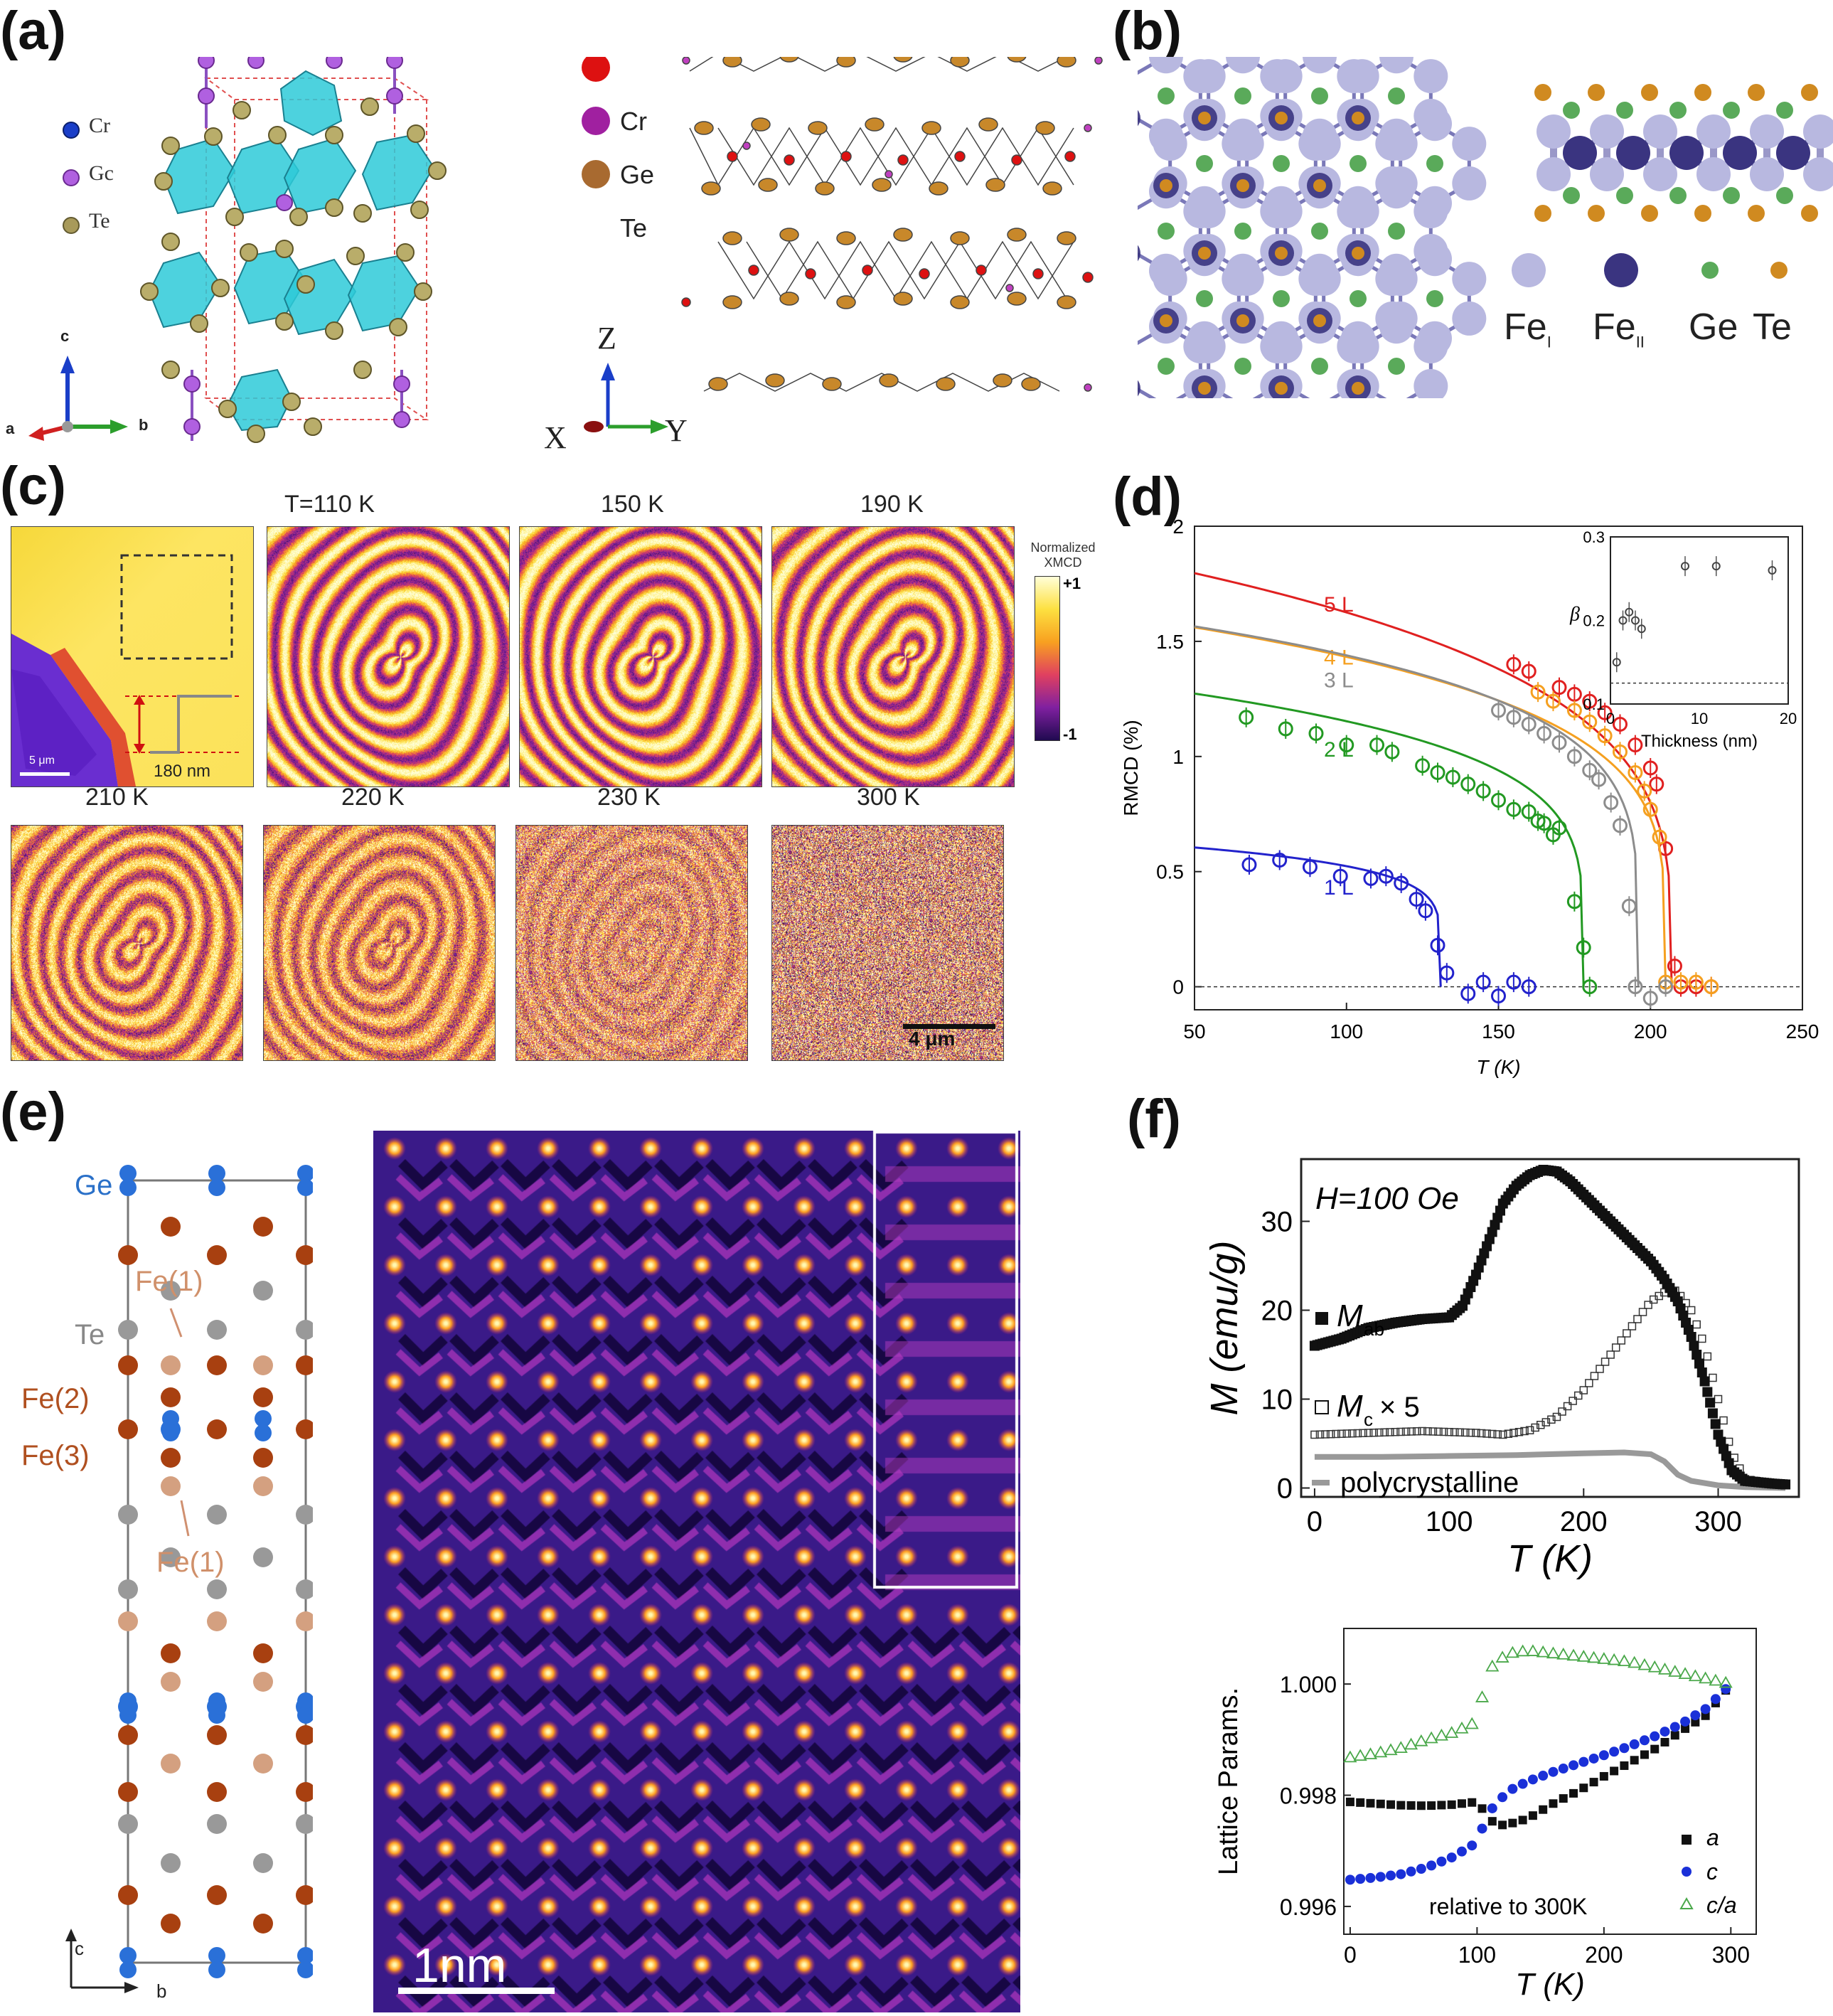  Describe the element at coordinates (1285, 1489) in the screenshot. I see `y-tick-label: 0` at that location.